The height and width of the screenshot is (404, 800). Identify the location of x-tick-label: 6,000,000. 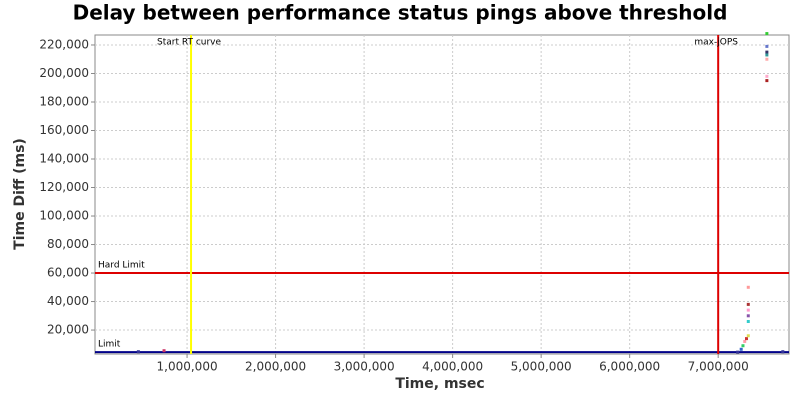
(629, 367).